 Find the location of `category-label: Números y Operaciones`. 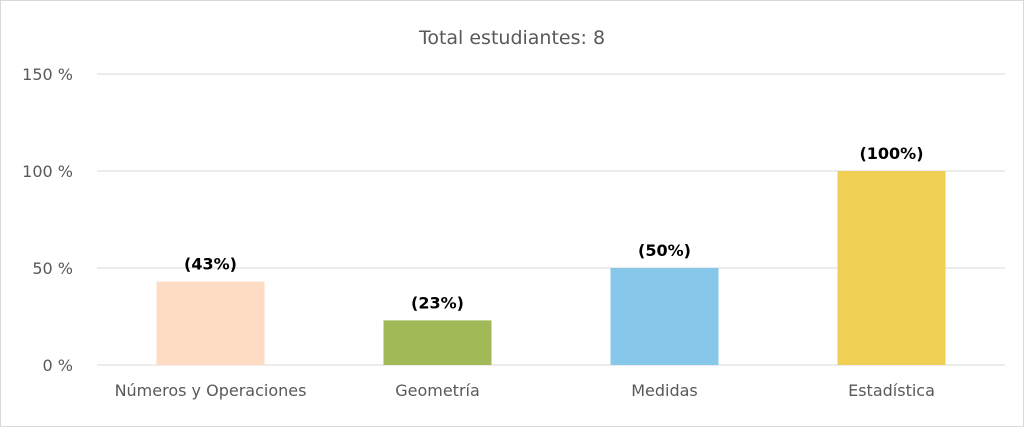

category-label: Números y Operaciones is located at coordinates (211, 390).